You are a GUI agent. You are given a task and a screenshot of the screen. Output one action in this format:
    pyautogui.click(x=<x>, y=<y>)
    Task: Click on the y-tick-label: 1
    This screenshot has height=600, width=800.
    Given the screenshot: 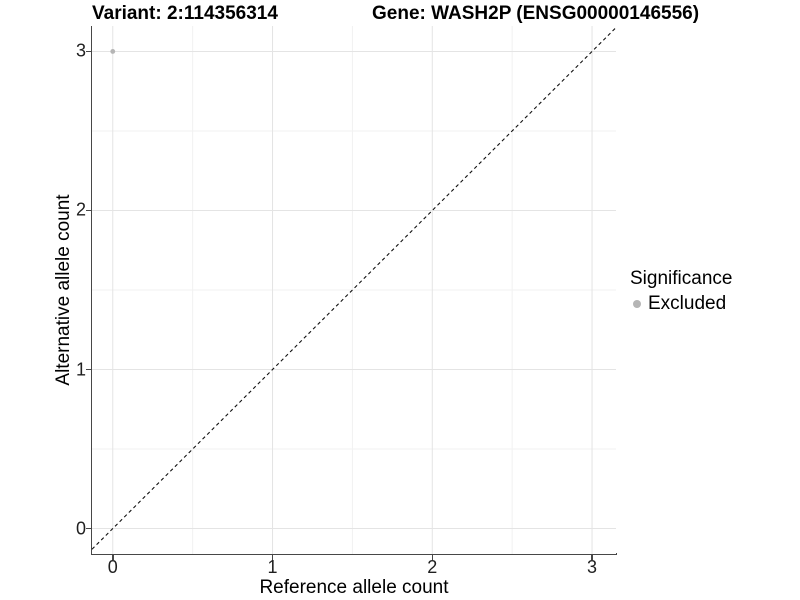 What is the action you would take?
    pyautogui.click(x=80, y=369)
    